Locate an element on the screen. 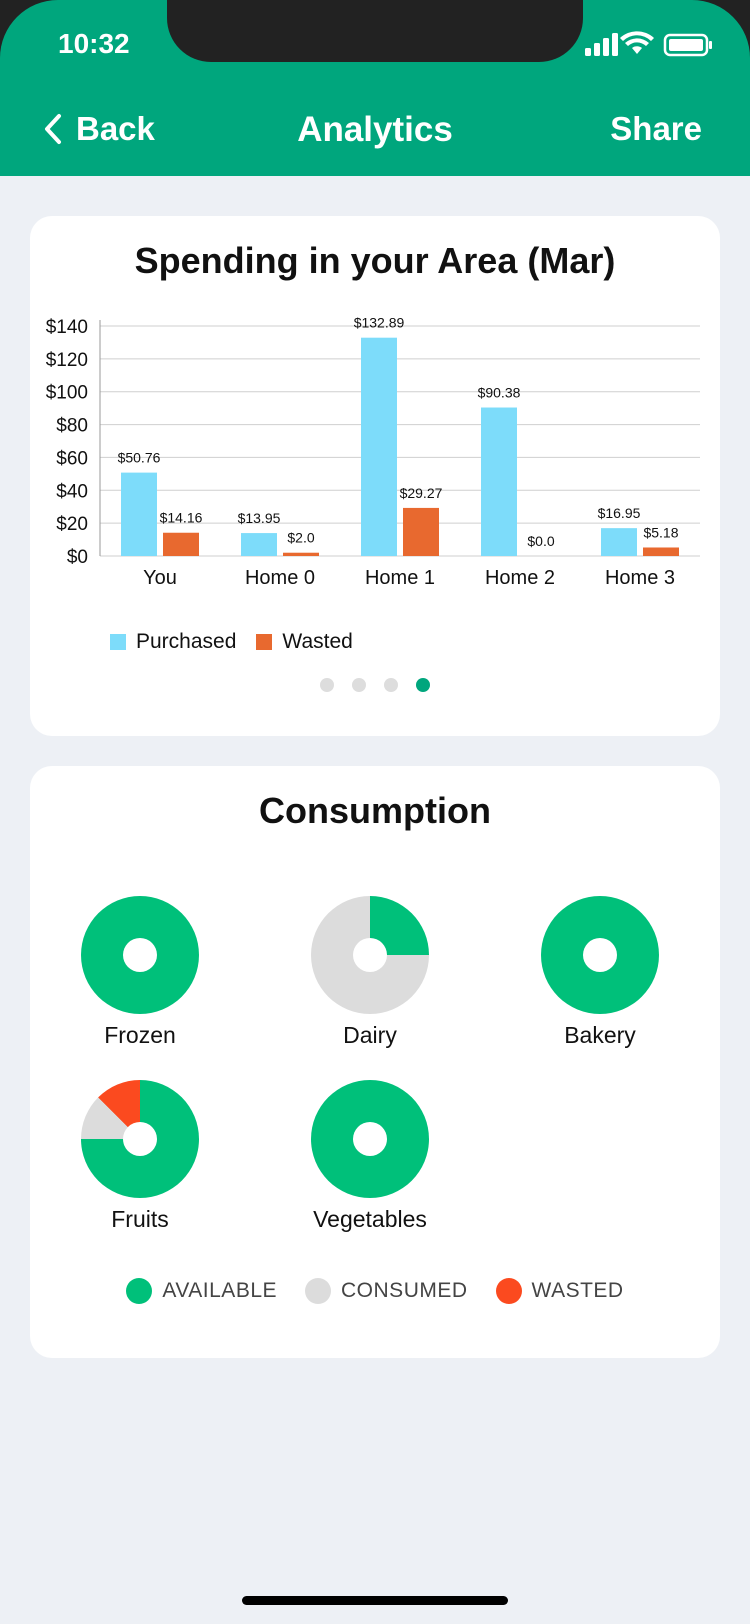  donut-bakery: Bakery is located at coordinates (600, 972).